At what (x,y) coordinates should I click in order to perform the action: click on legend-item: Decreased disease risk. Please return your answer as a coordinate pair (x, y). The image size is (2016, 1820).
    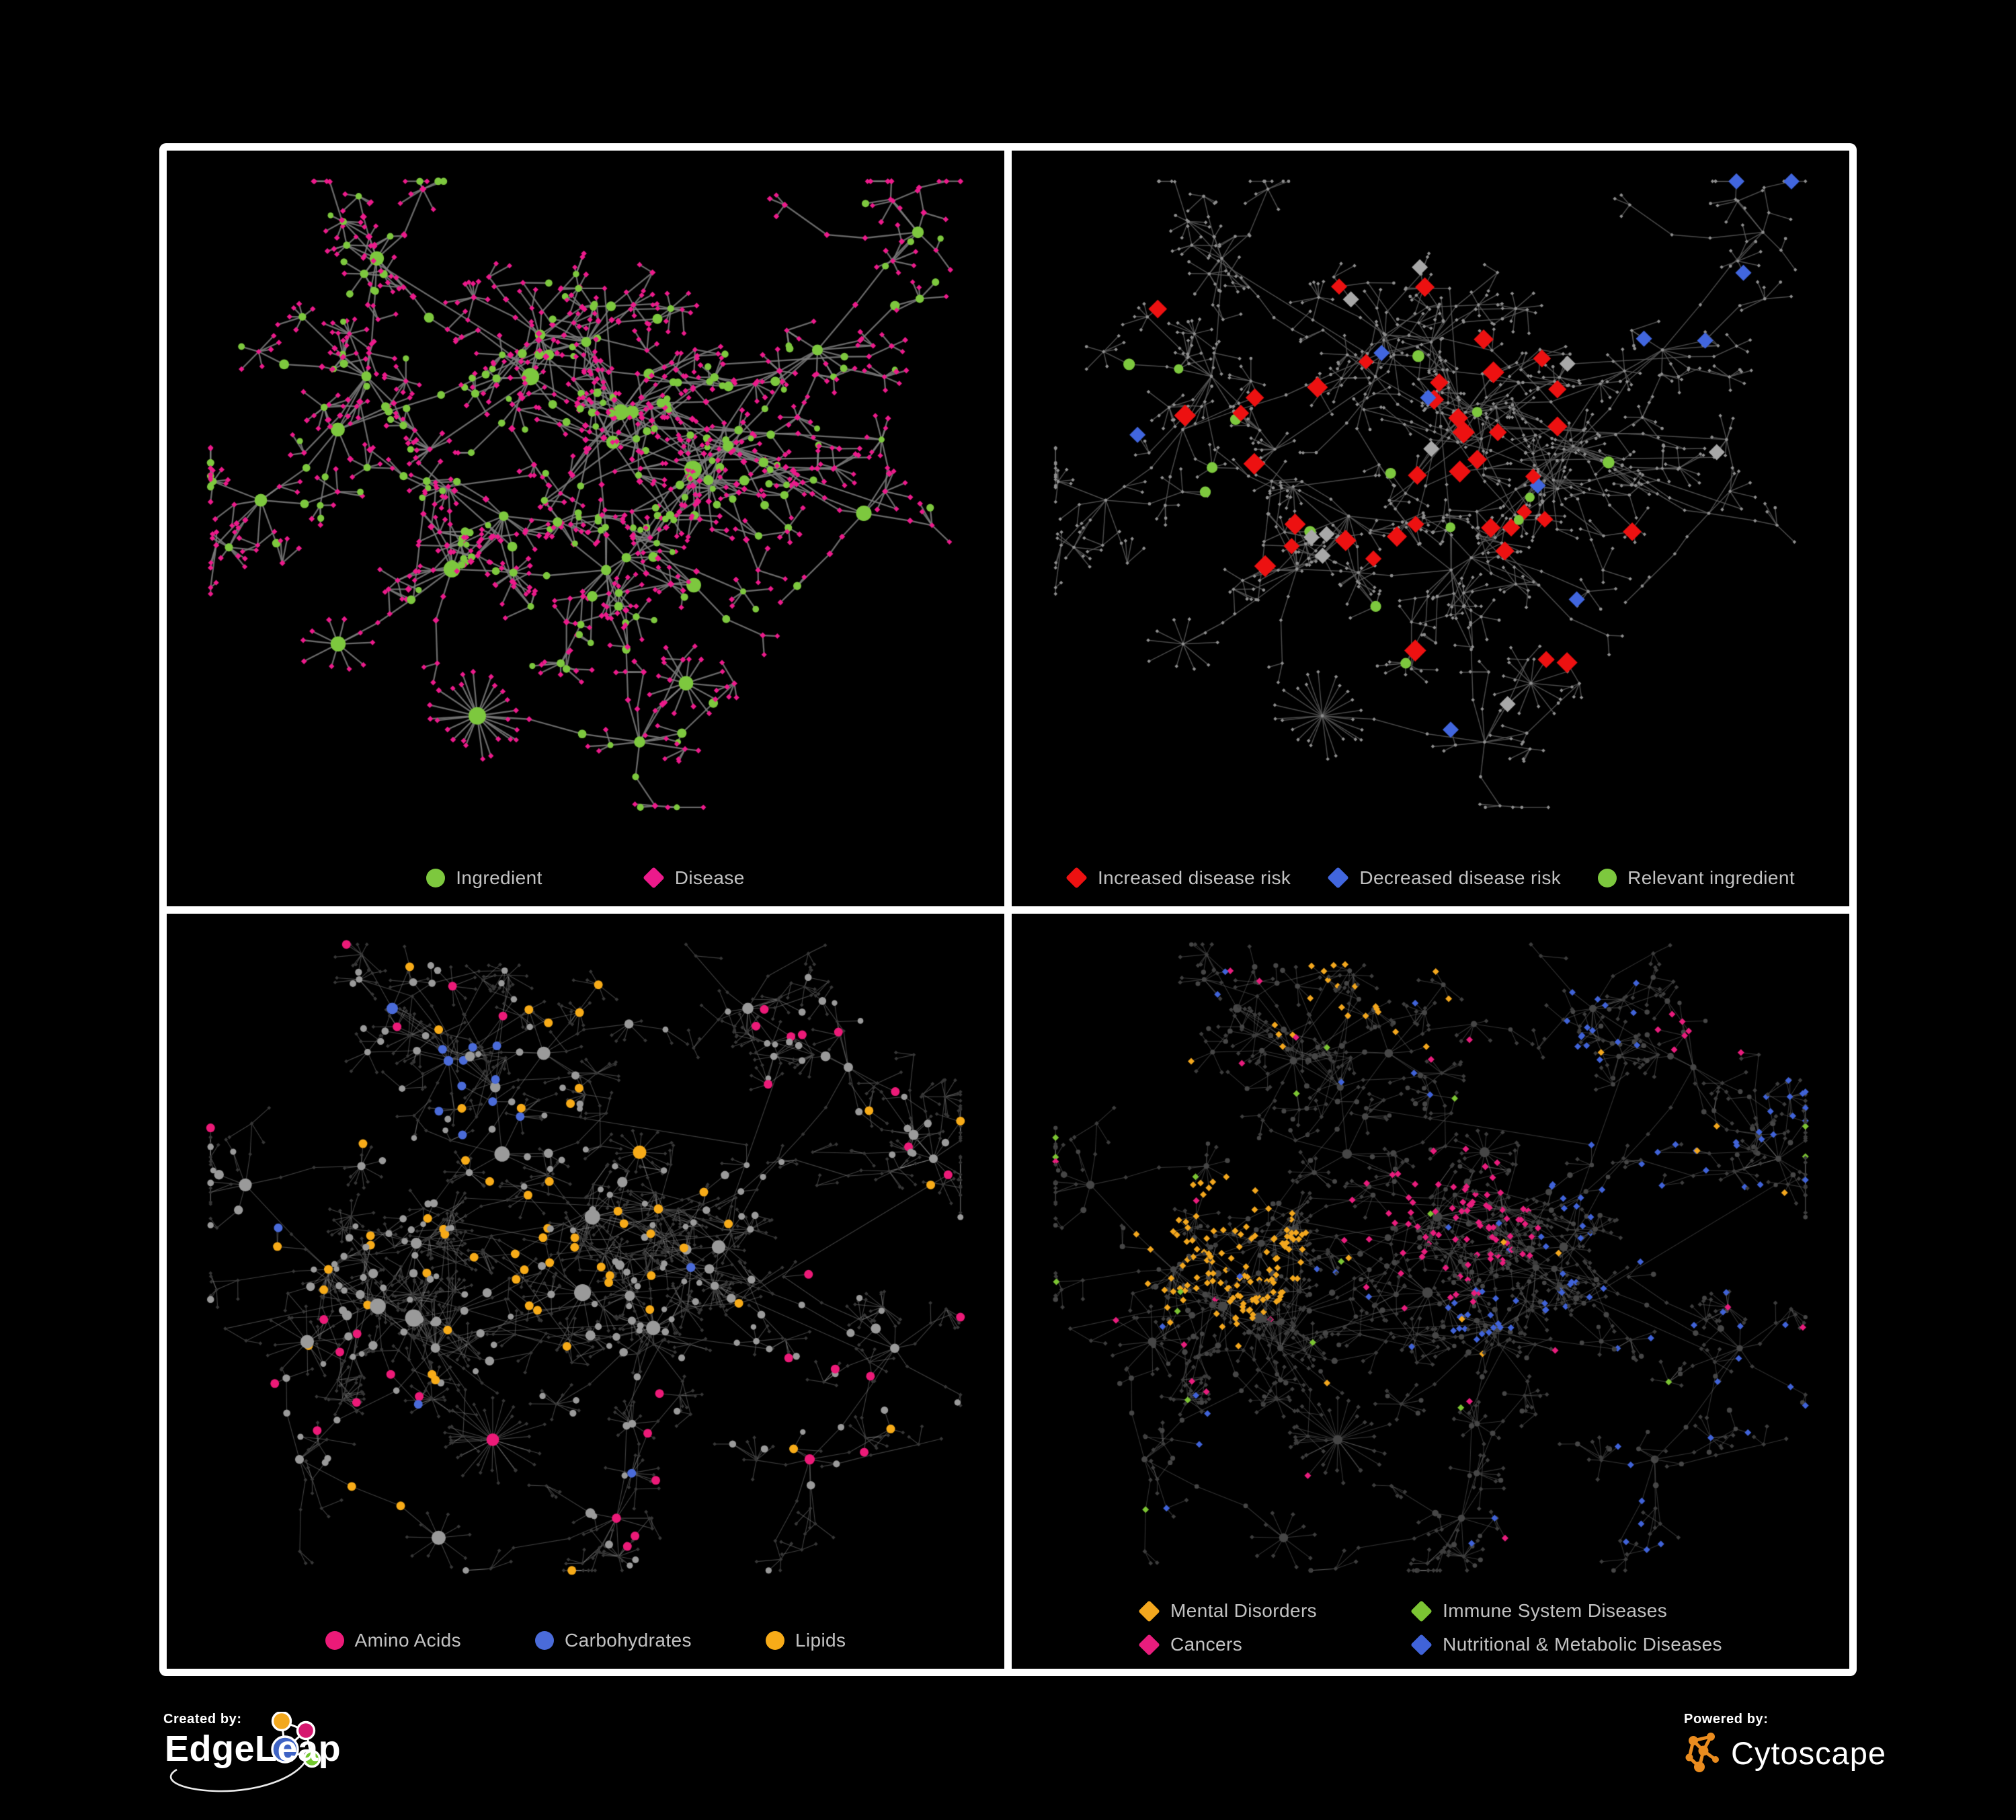
    Looking at the image, I should click on (1444, 878).